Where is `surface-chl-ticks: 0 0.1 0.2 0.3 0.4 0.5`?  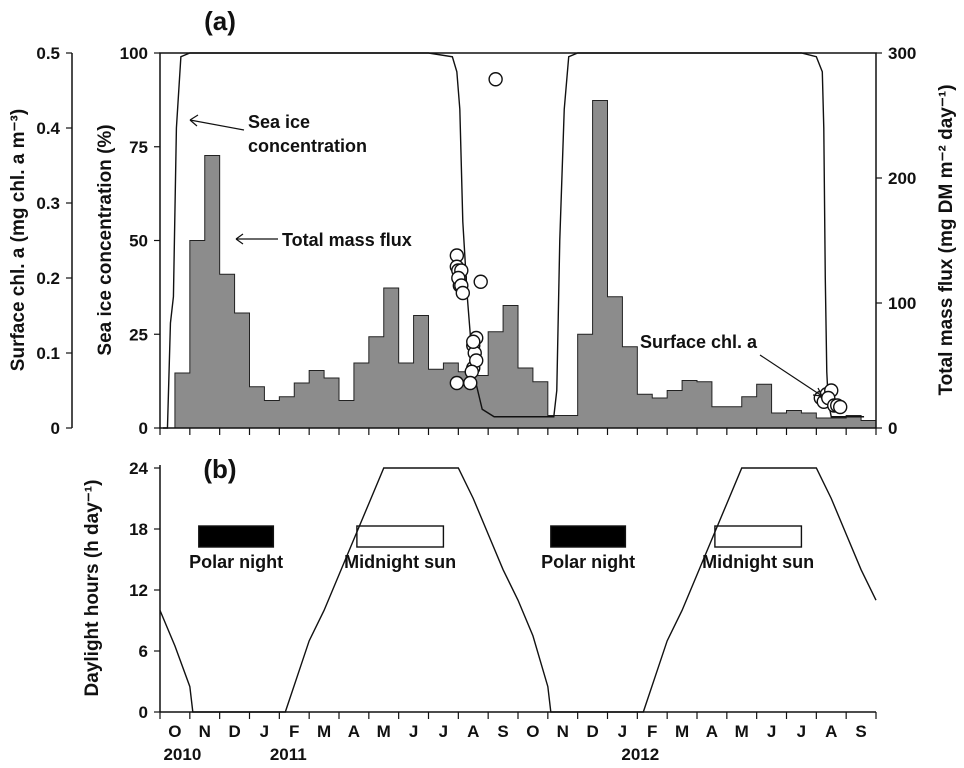 surface-chl-ticks: 0 0.1 0.2 0.3 0.4 0.5 is located at coordinates (54, 241).